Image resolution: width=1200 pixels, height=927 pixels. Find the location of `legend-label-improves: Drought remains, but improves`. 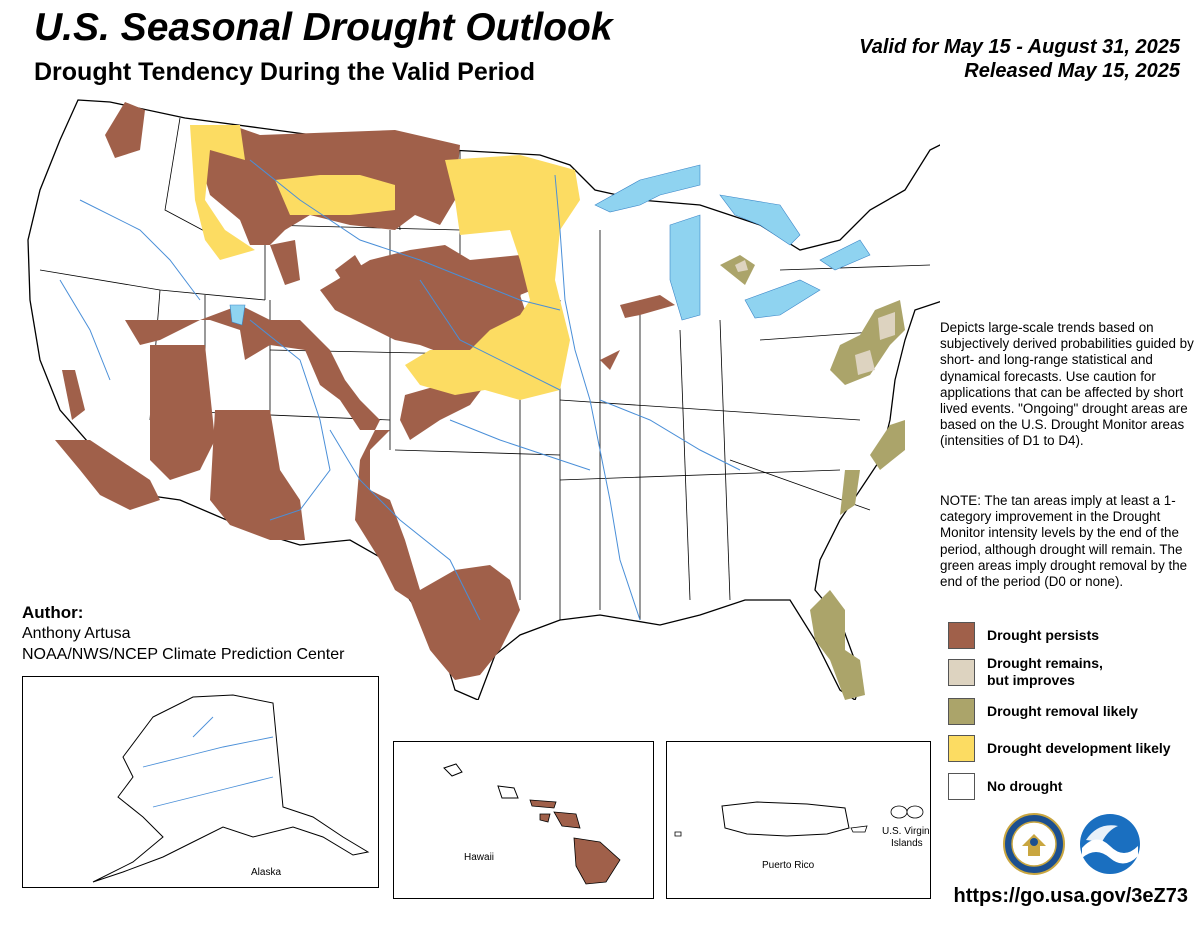

legend-label-improves: Drought remains, but improves is located at coordinates (1045, 672).